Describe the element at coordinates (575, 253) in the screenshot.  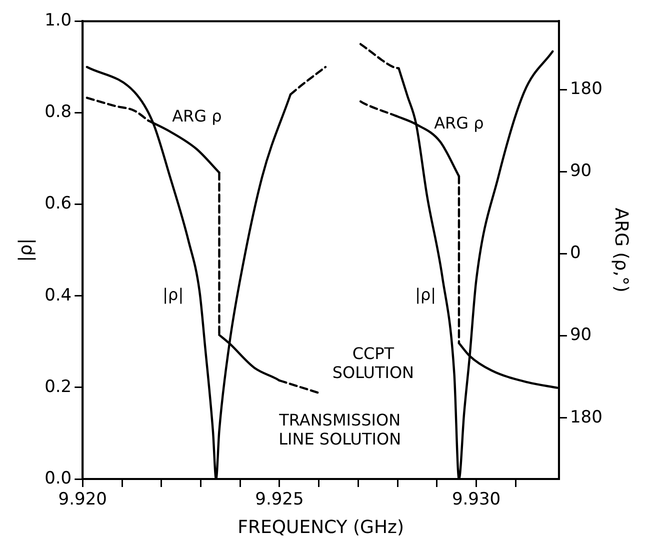
I see `y2-tick-label: 0` at that location.